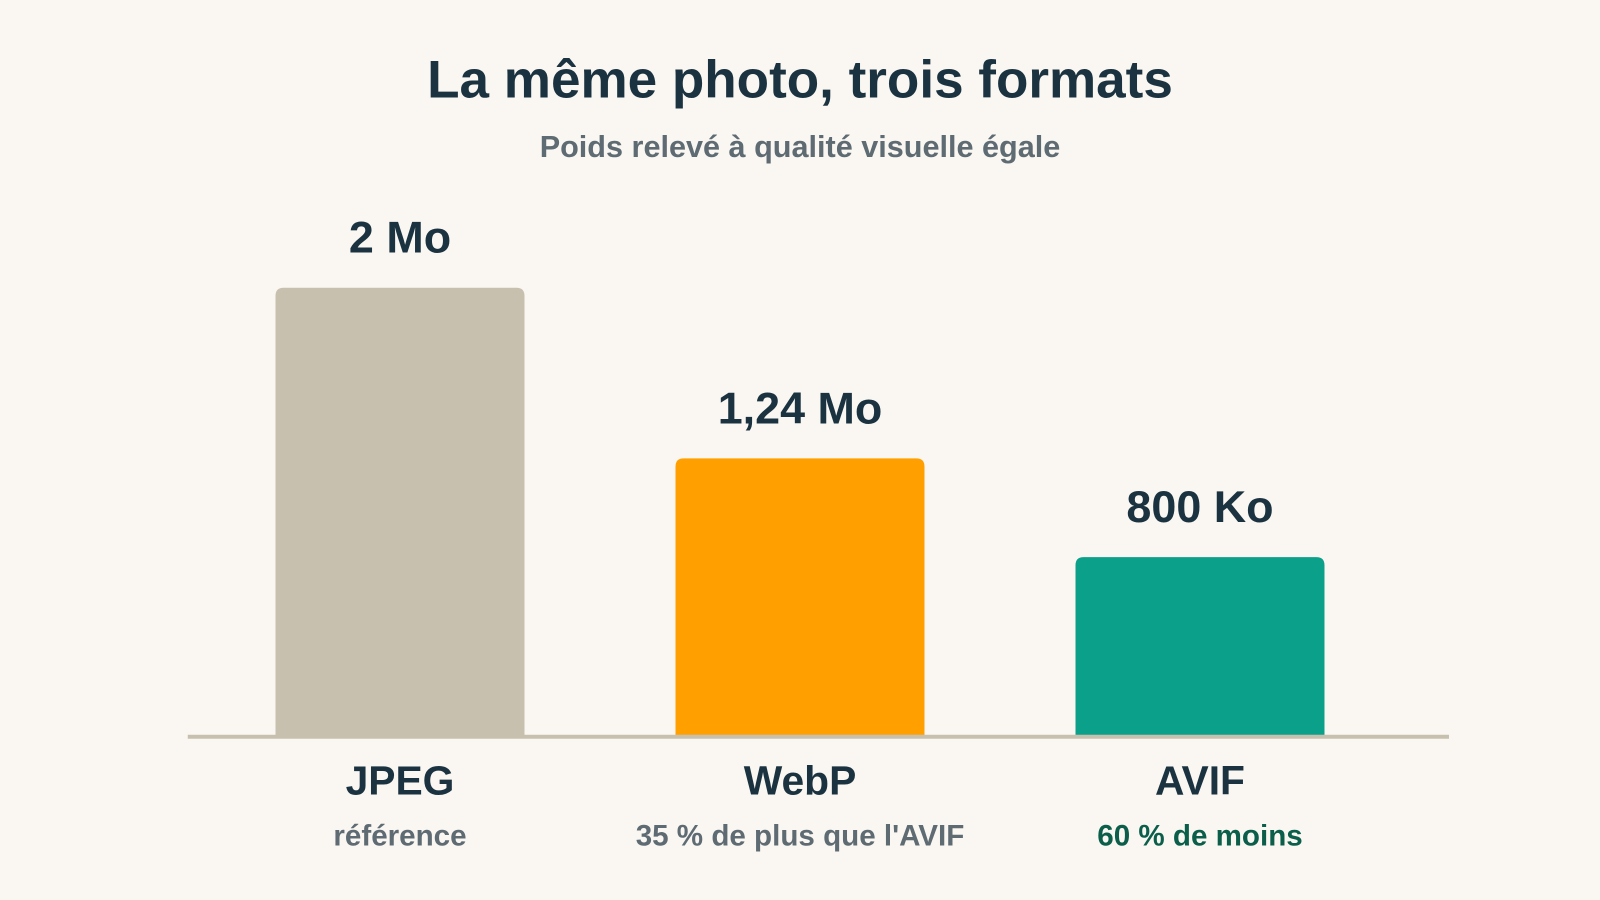  I want to click on x-tick-label: JPEG, so click(400, 780).